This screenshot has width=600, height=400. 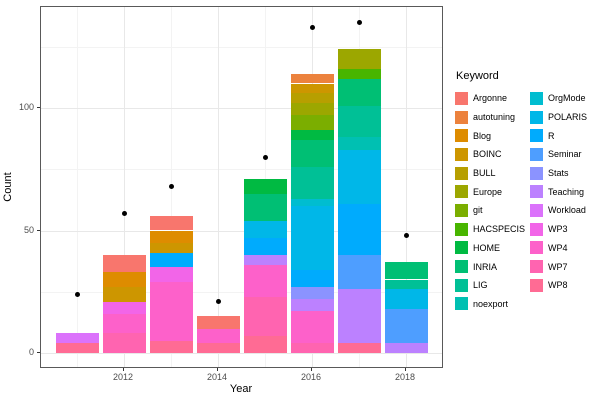 What do you see at coordinates (490, 210) in the screenshot?
I see `legend-item-git: git` at bounding box center [490, 210].